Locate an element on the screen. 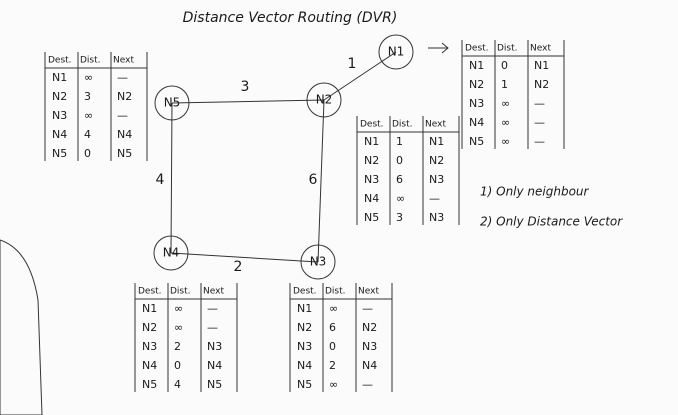 Image resolution: width=678 pixels, height=415 pixels. node-label: N4 is located at coordinates (171, 253).